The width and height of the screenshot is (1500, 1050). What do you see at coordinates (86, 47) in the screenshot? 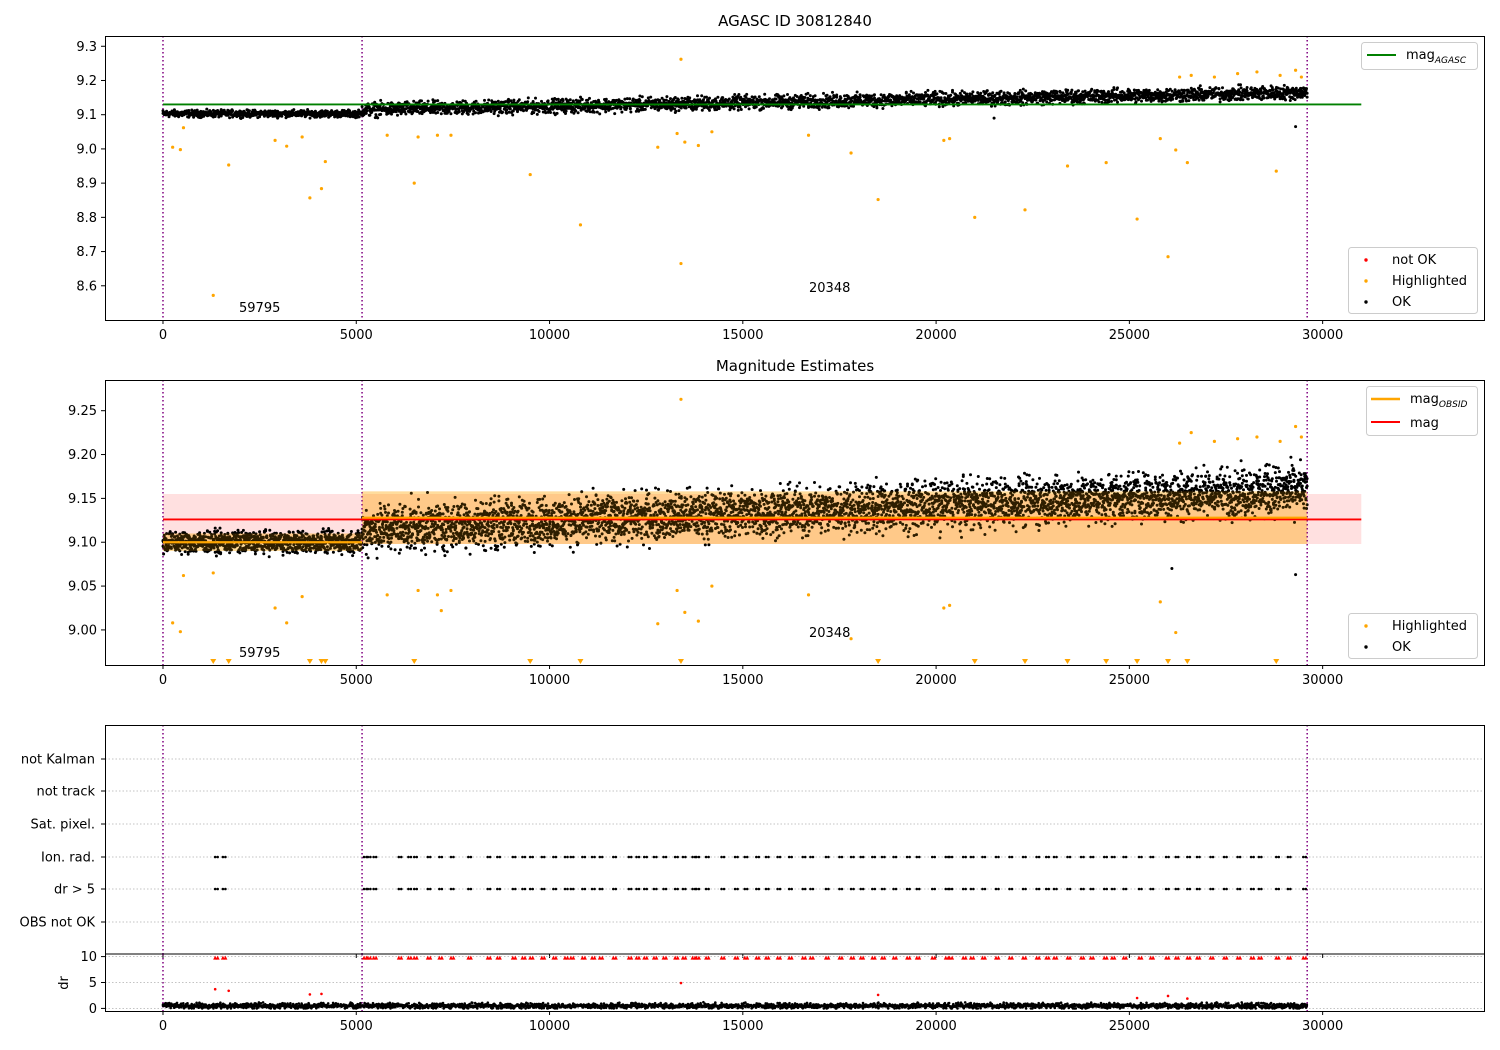
I see `y-tick-label: 9.3` at bounding box center [86, 47].